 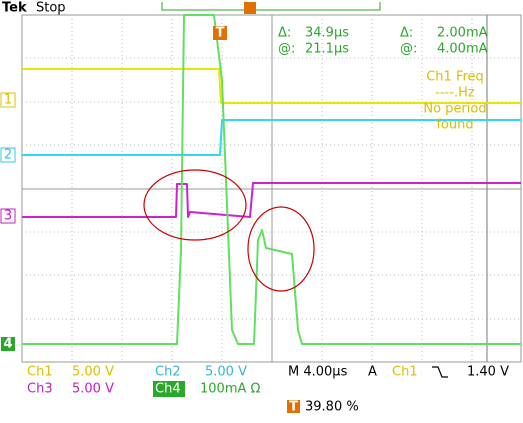 What do you see at coordinates (168, 372) in the screenshot?
I see `ch2-label: Ch2` at bounding box center [168, 372].